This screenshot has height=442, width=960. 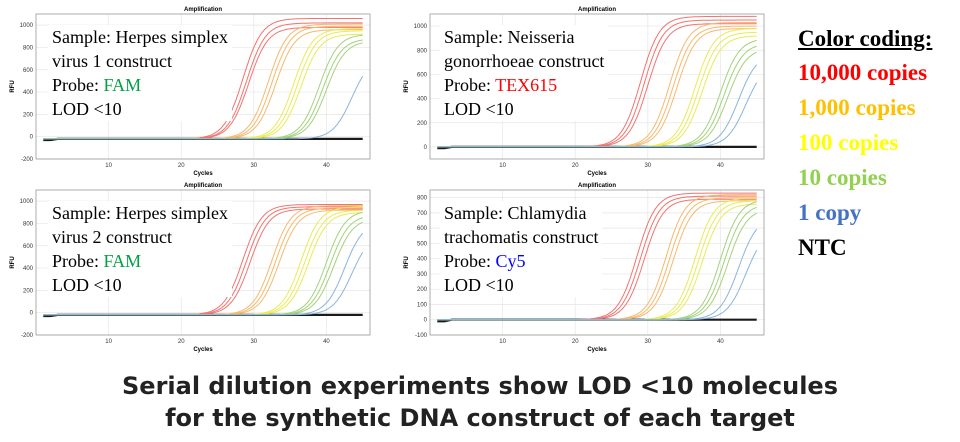 I want to click on legend-item-1000: 1,000 copies, so click(x=857, y=107).